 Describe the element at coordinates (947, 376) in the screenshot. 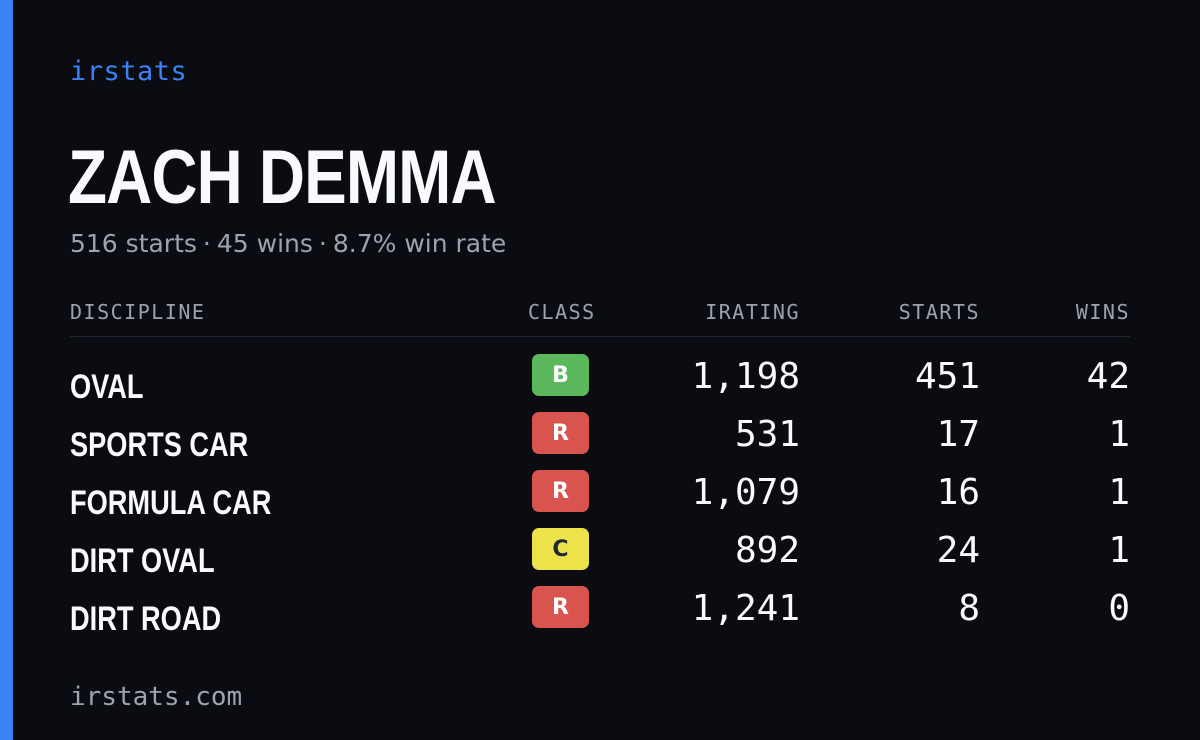

I see `starts-value: 451` at that location.